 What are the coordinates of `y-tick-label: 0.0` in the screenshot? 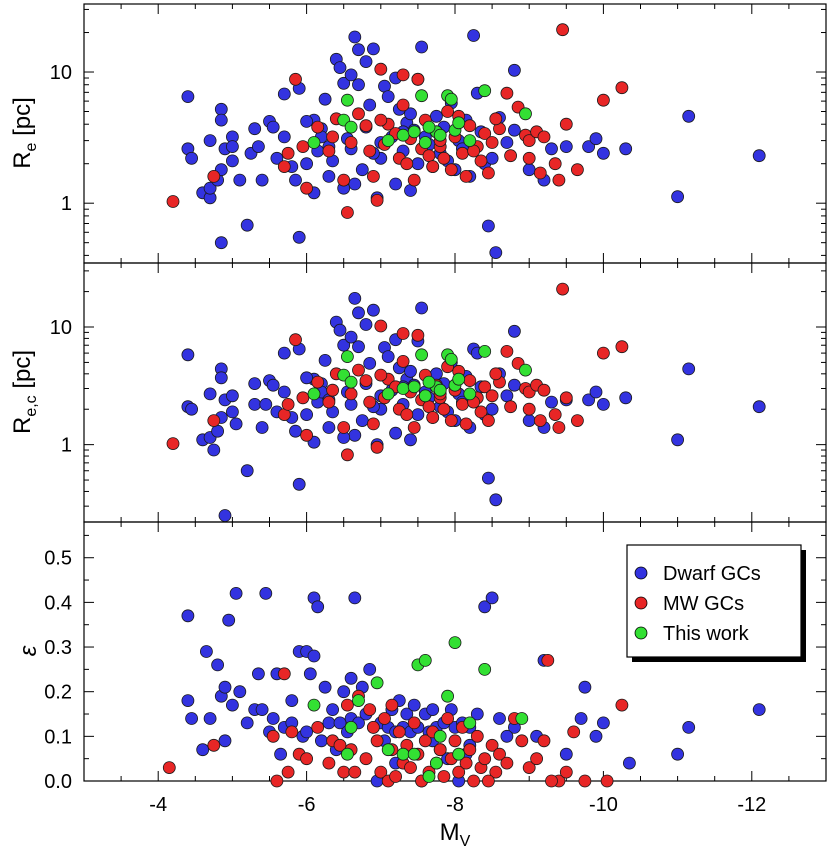 It's located at (58, 782).